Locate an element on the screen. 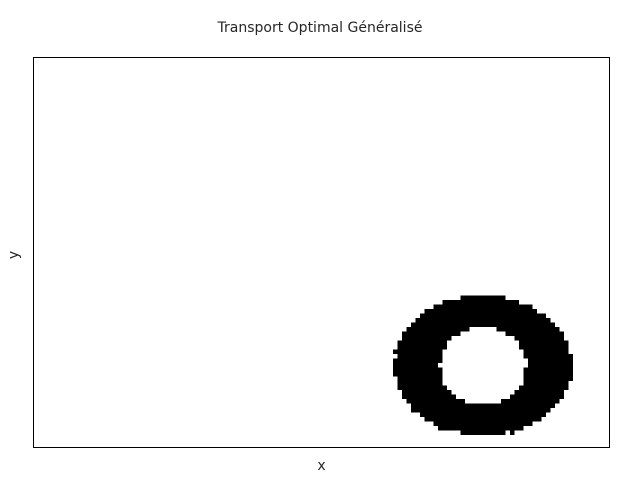  annulus-mask is located at coordinates (483, 365).